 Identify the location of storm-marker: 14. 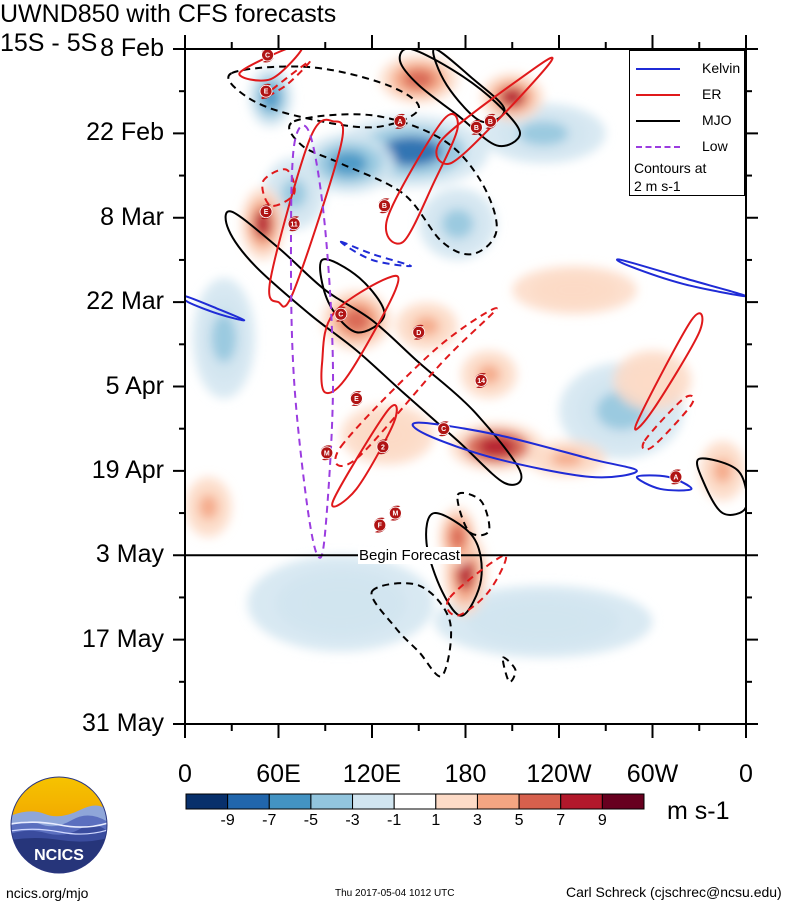
(481, 380).